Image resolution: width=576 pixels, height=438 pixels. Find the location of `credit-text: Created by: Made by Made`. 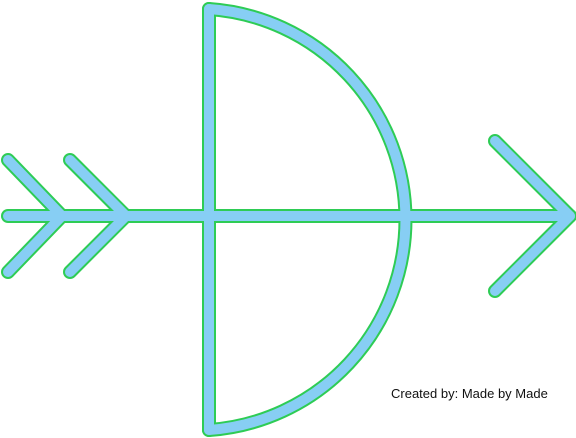

credit-text: Created by: Made by Made is located at coordinates (469, 393).